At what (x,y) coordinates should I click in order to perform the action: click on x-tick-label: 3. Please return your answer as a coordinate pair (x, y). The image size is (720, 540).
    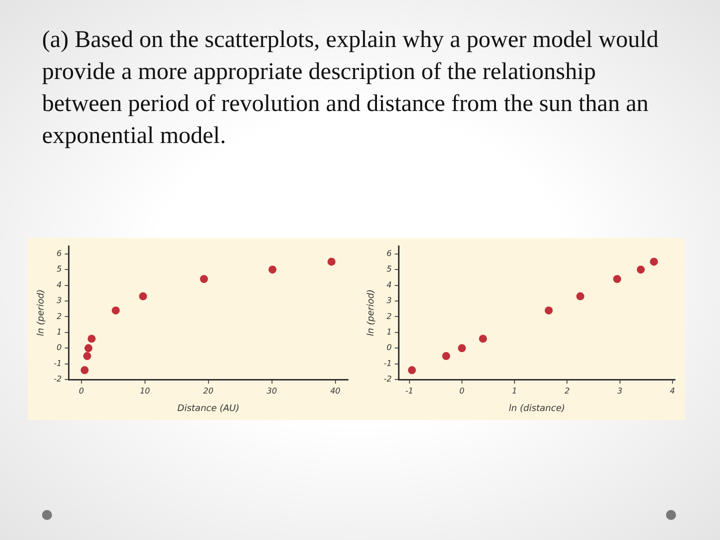
    Looking at the image, I should click on (619, 391).